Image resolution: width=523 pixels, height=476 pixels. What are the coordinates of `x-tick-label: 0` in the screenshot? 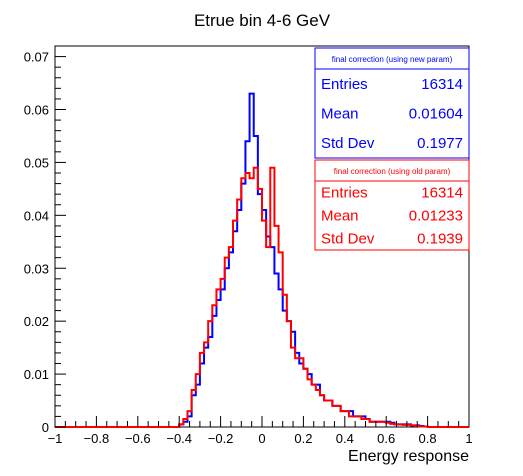 It's located at (261, 438).